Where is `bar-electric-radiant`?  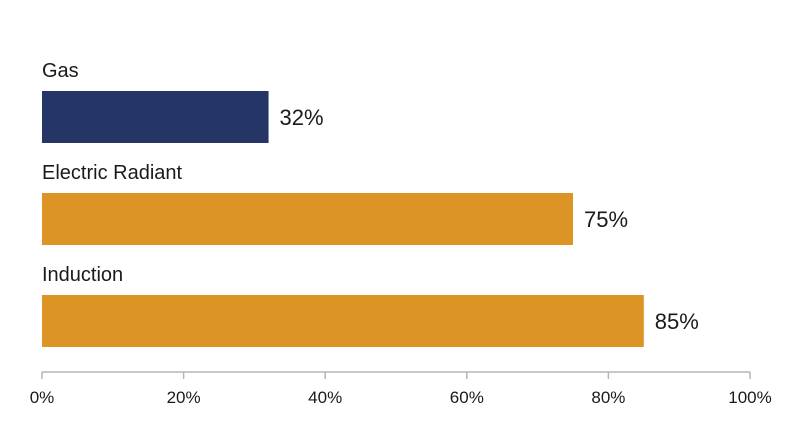
bar-electric-radiant is located at coordinates (307, 219).